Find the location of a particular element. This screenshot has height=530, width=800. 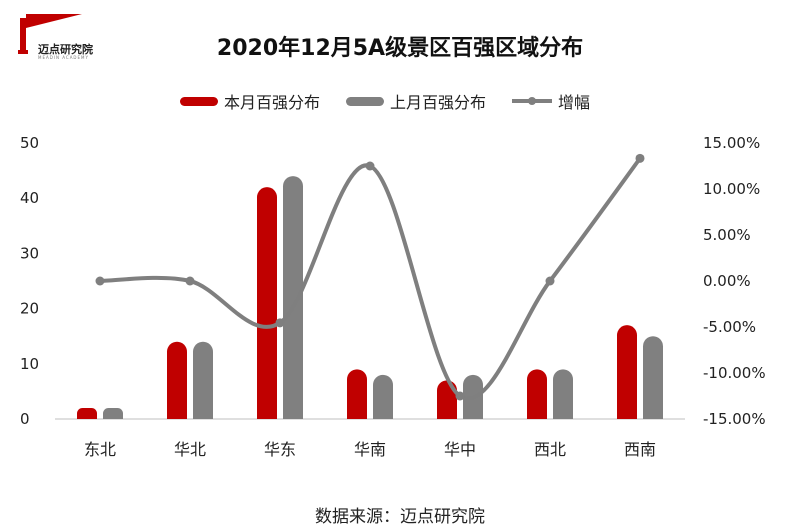

category-label: 华东 is located at coordinates (280, 449).